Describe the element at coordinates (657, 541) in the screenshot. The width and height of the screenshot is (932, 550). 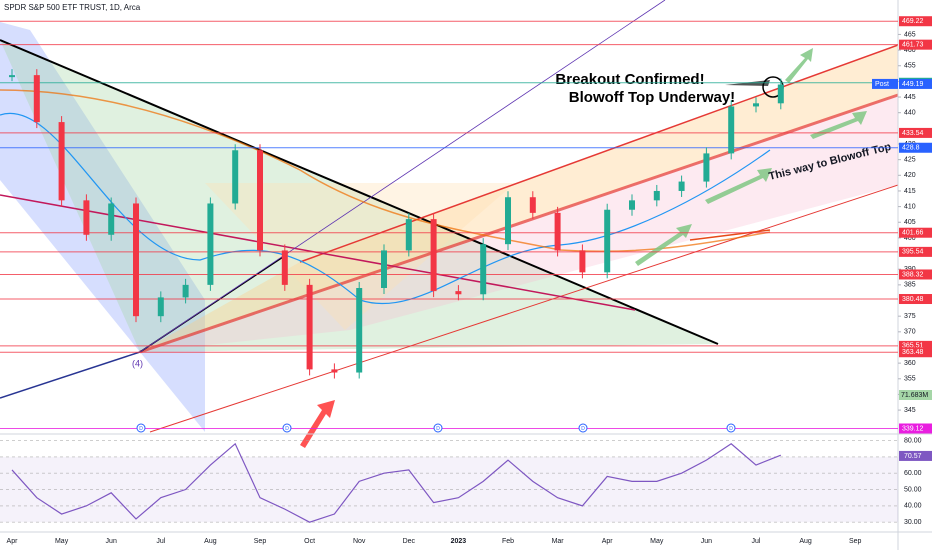
I see `x-tick-label: May` at that location.